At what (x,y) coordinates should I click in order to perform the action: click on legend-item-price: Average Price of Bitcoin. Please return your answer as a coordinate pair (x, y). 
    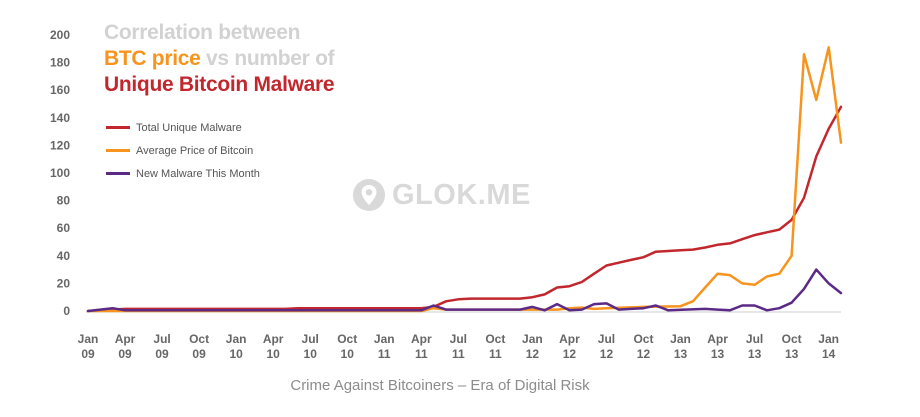
    Looking at the image, I should click on (183, 150).